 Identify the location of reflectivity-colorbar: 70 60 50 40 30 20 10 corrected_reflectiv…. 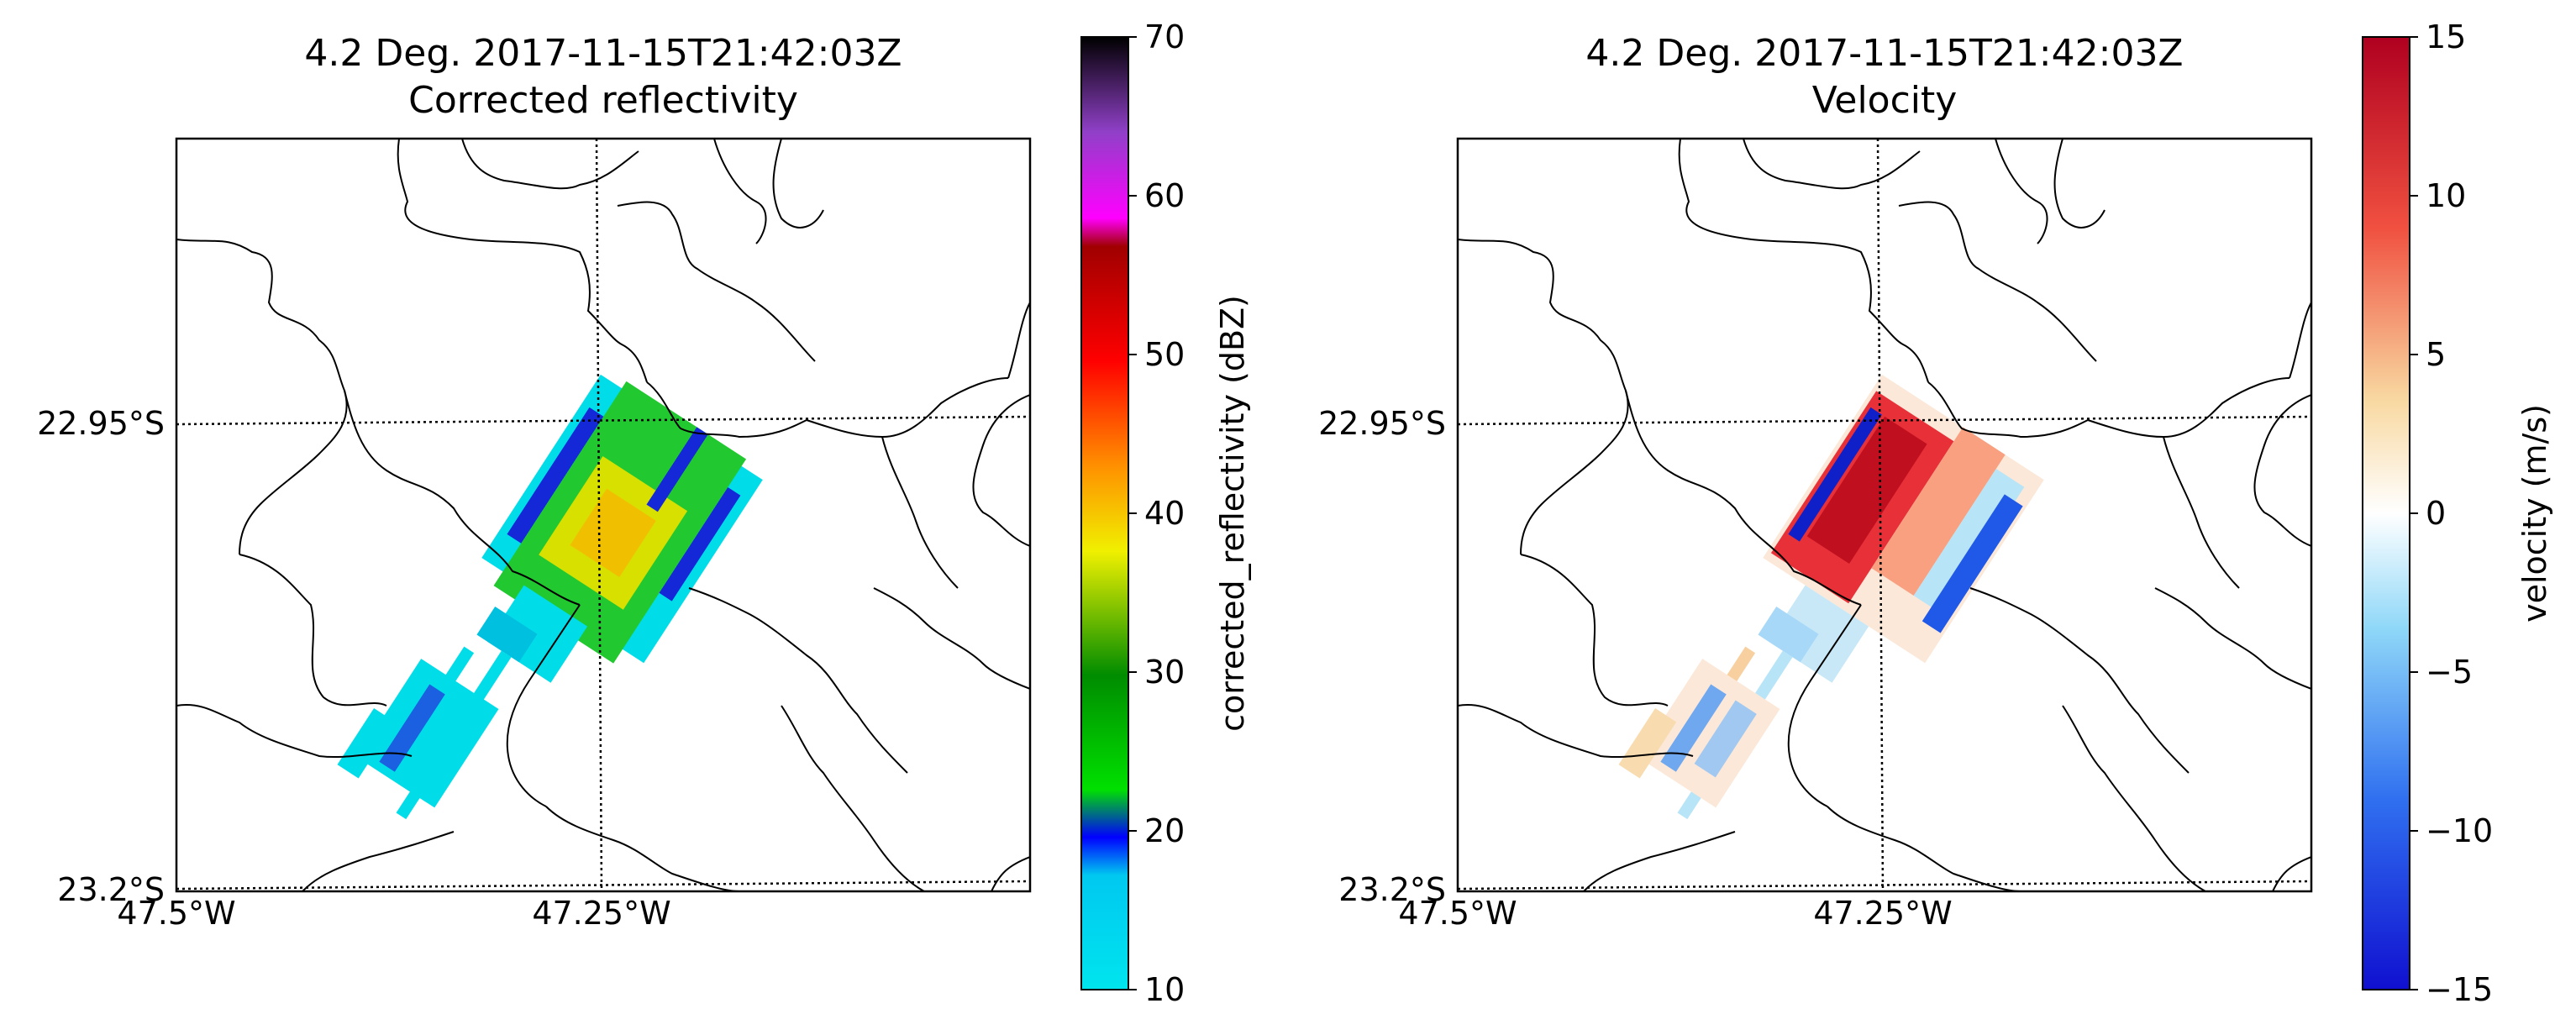
(1165, 513).